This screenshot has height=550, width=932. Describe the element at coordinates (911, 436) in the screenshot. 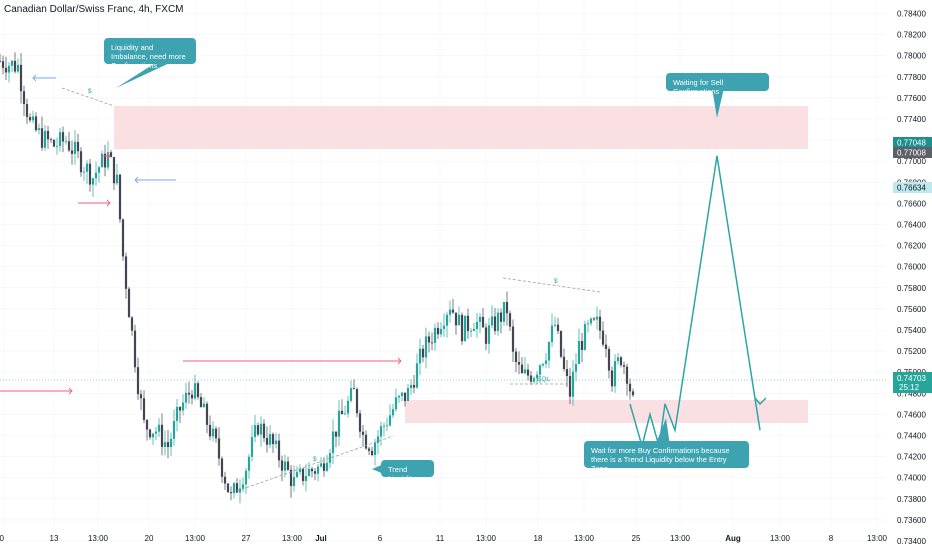

I see `price-axis-tick: 0.74400` at that location.